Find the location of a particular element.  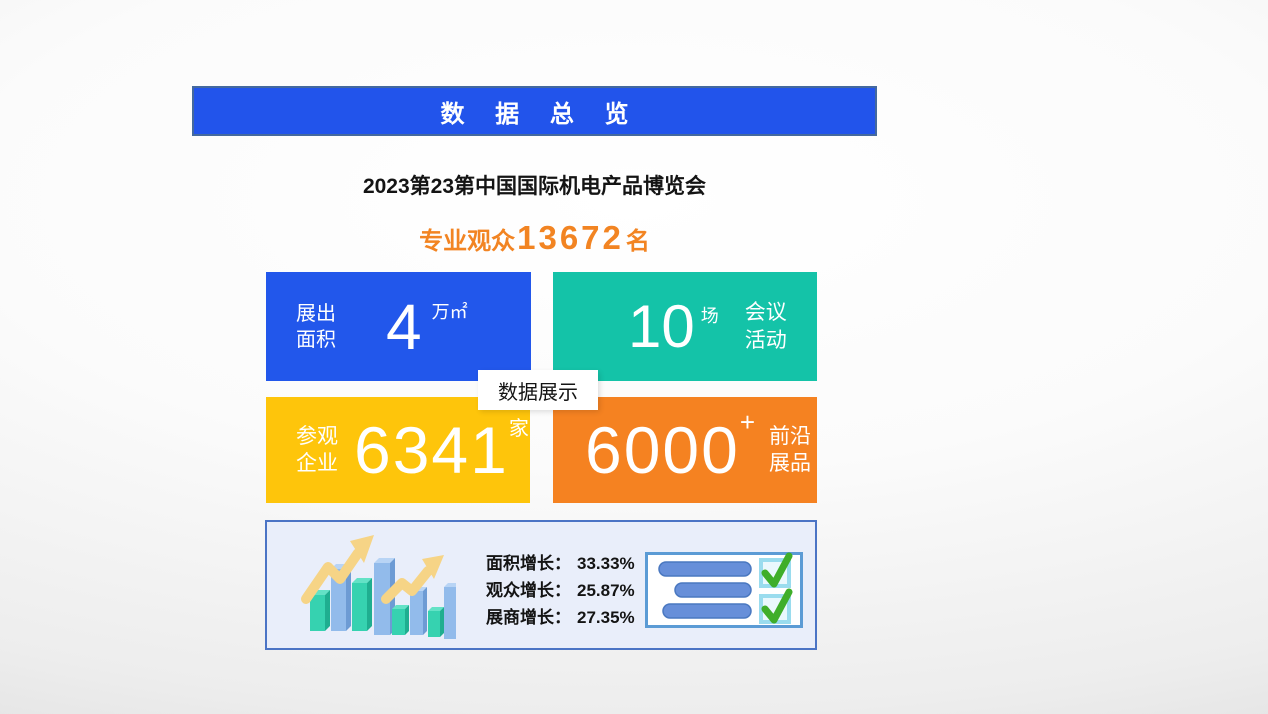

audience-line: 专业观众 13672 名 is located at coordinates (534, 238).